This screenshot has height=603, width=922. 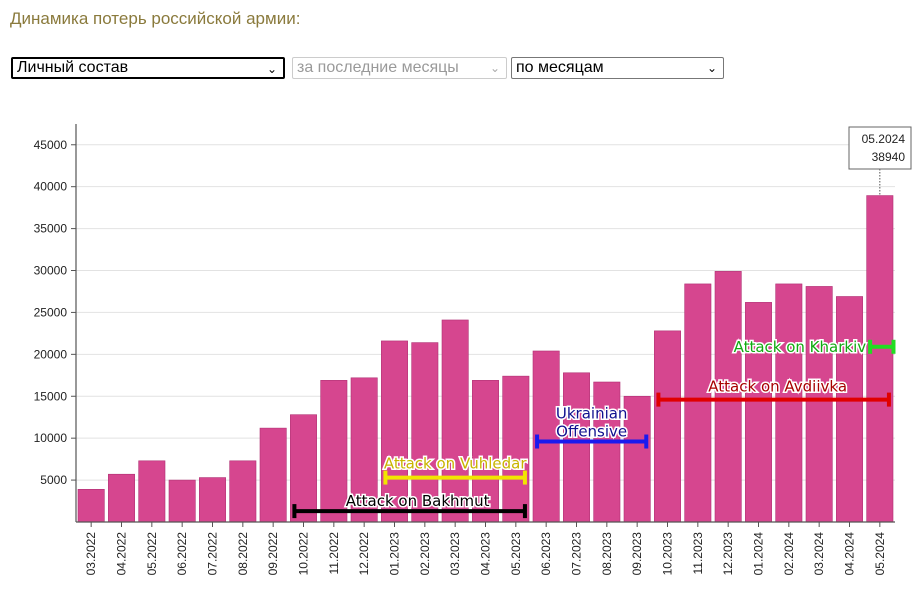 What do you see at coordinates (425, 554) in the screenshot?
I see `x-tick-label: 02.2023` at bounding box center [425, 554].